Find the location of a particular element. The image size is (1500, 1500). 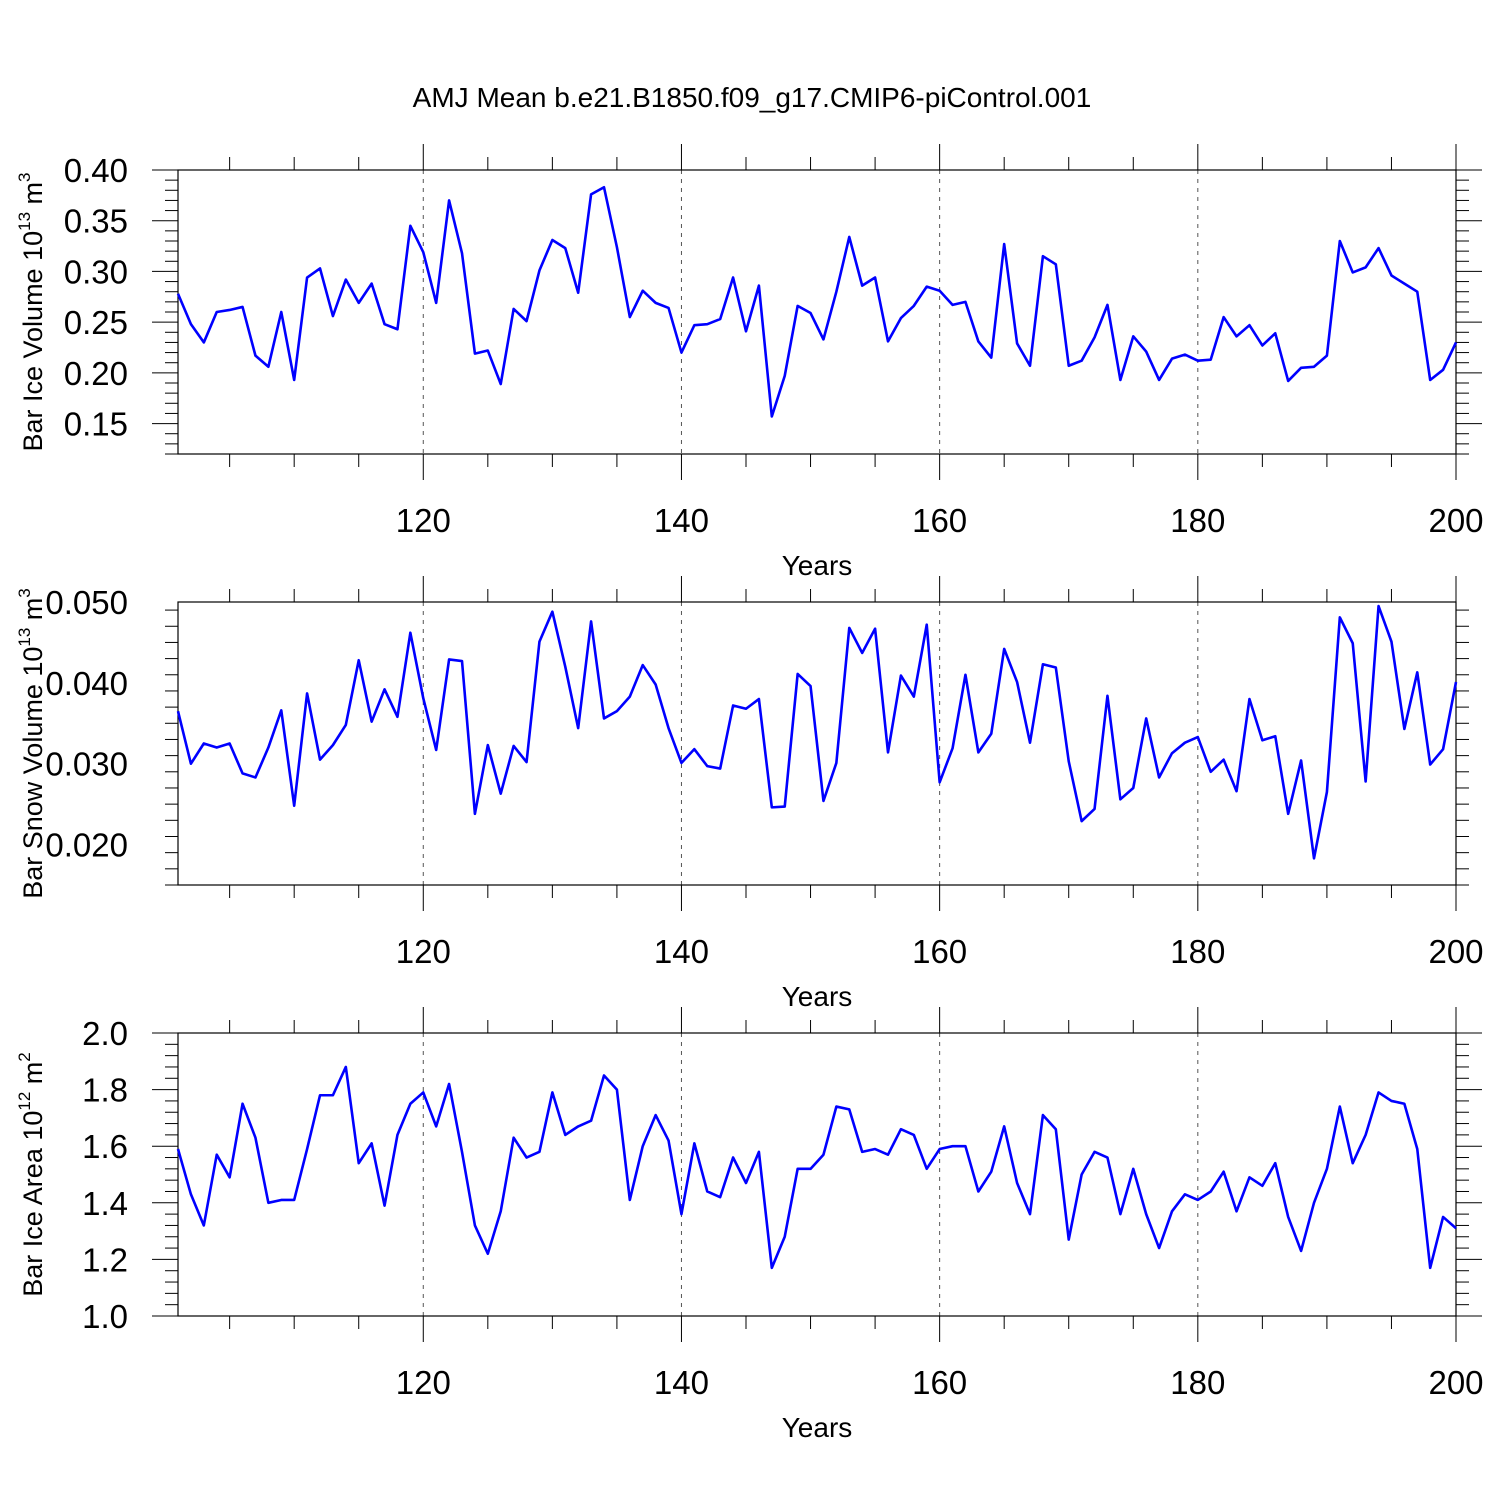

y-axis-label-part: Bar Ice Volume 10 is located at coordinates (33, 341).